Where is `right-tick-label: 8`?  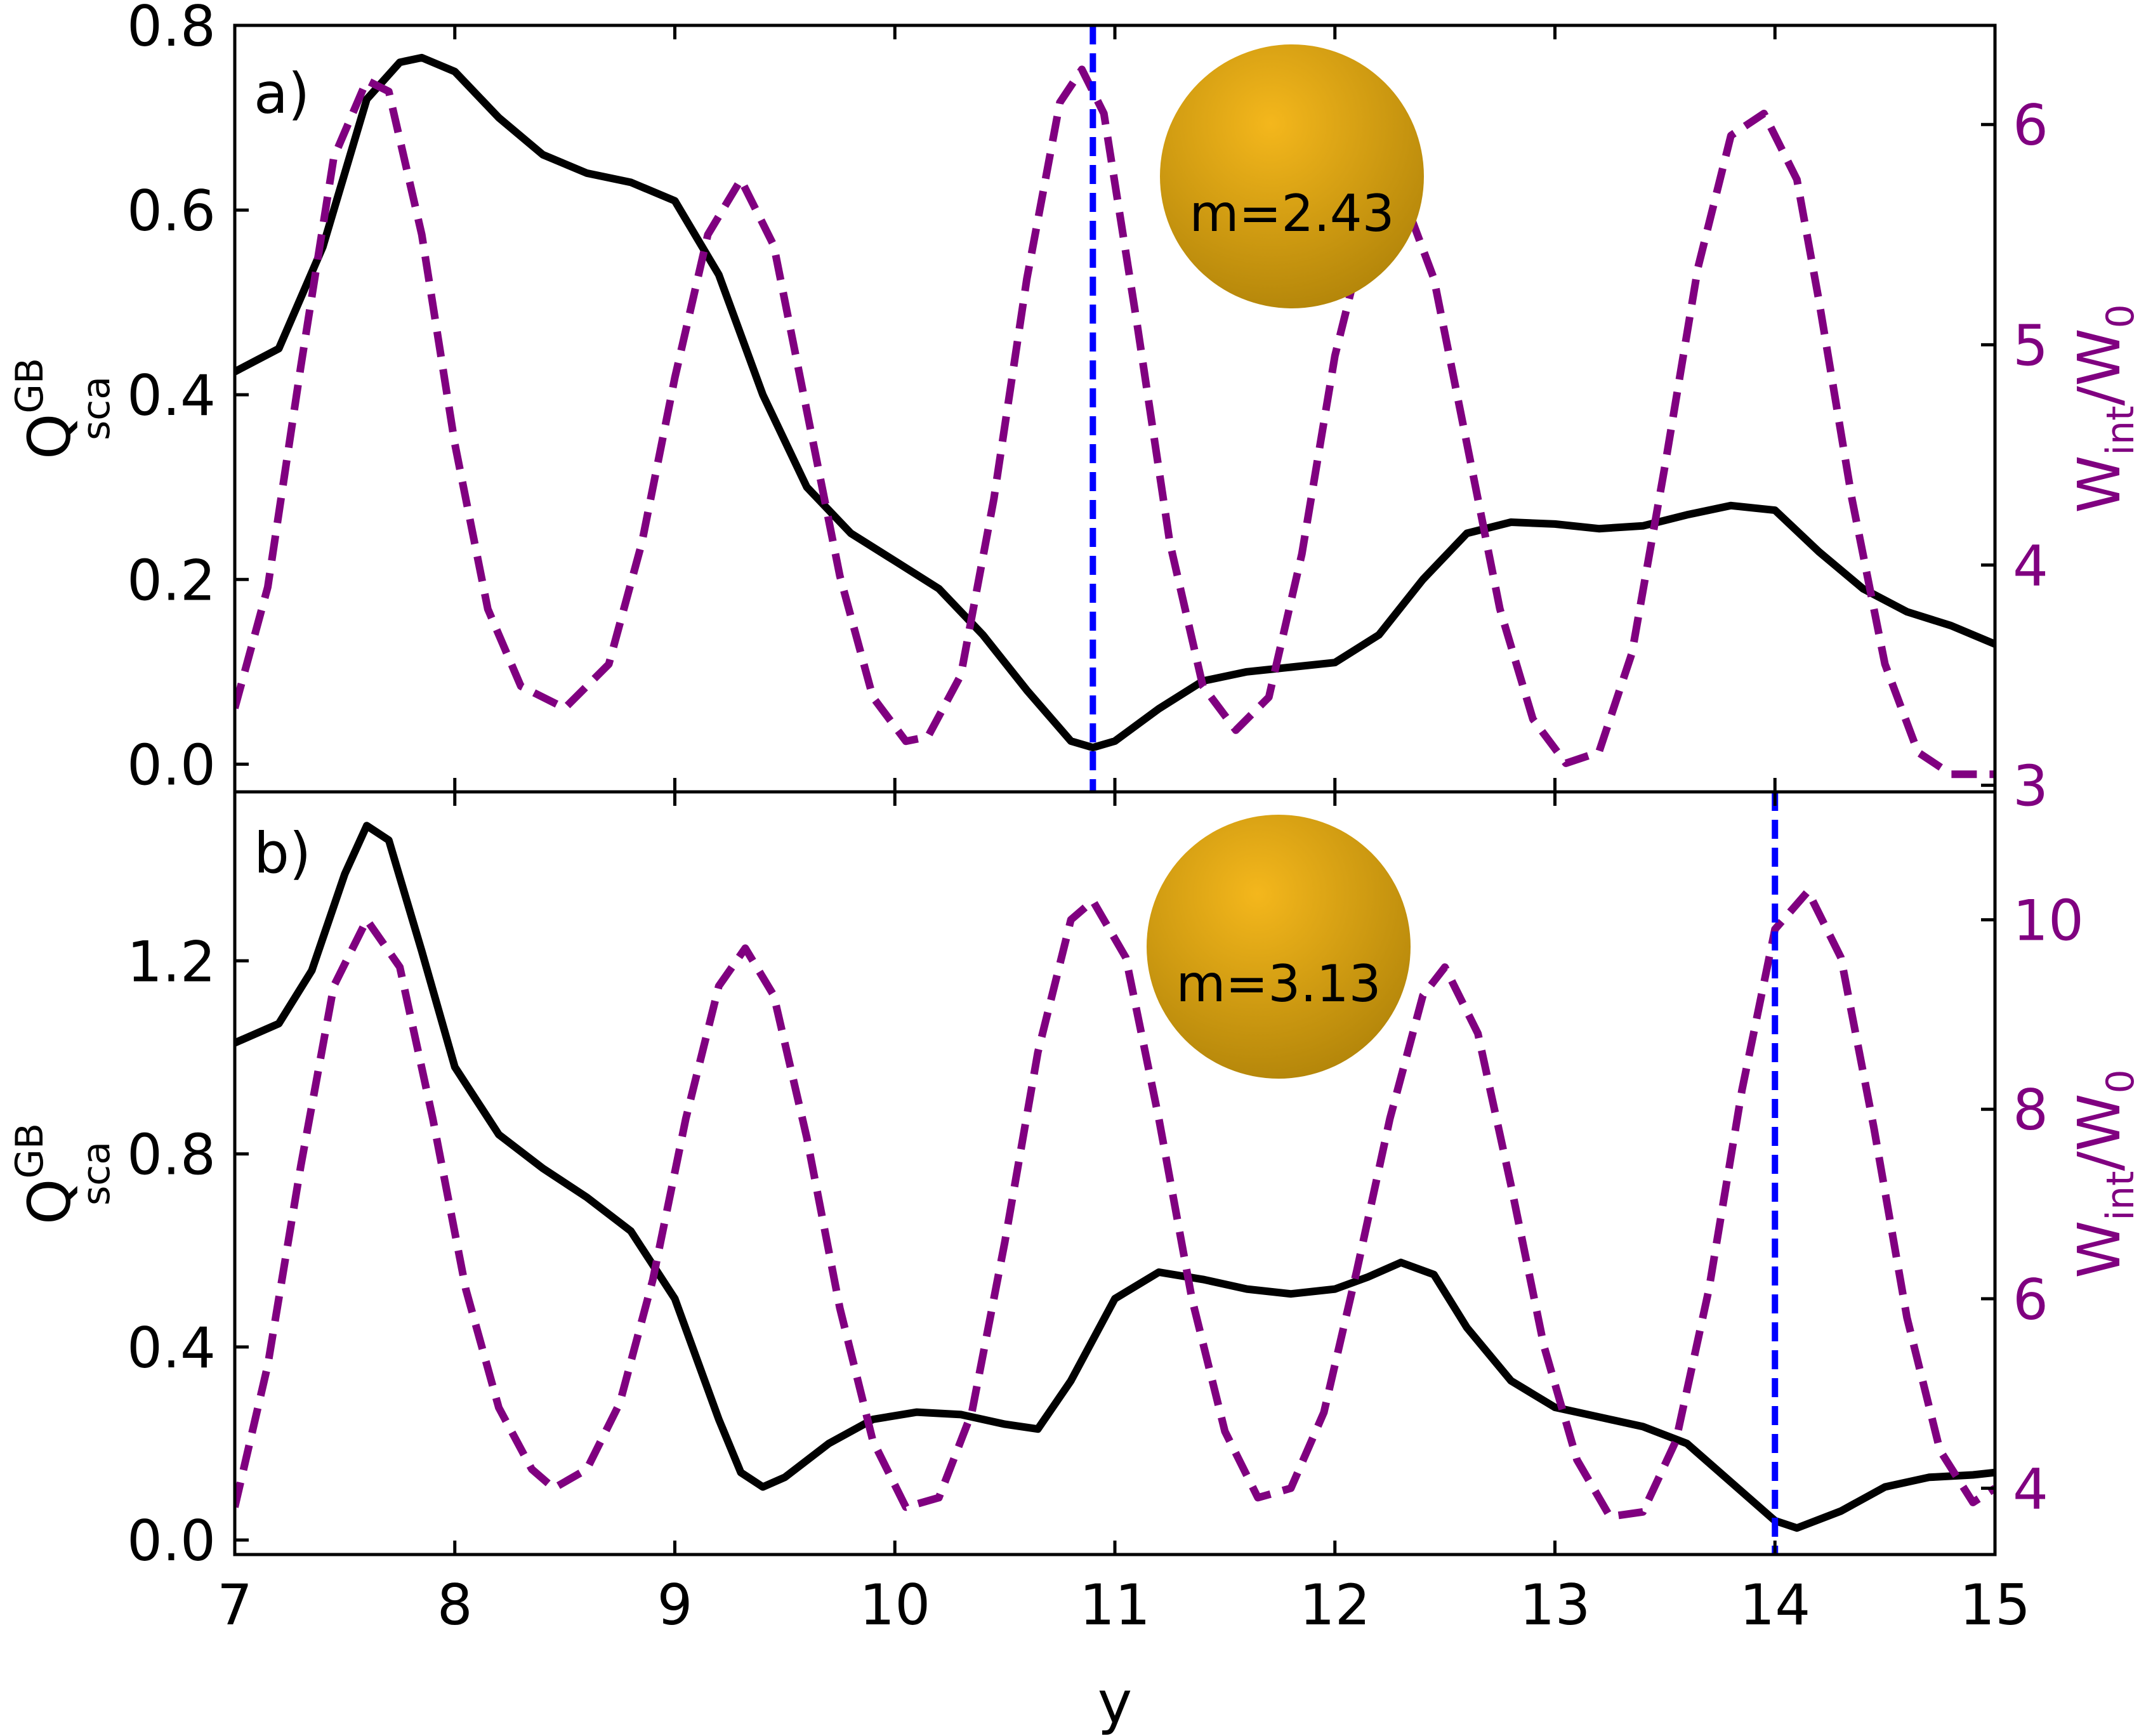 right-tick-label: 8 is located at coordinates (2031, 1110).